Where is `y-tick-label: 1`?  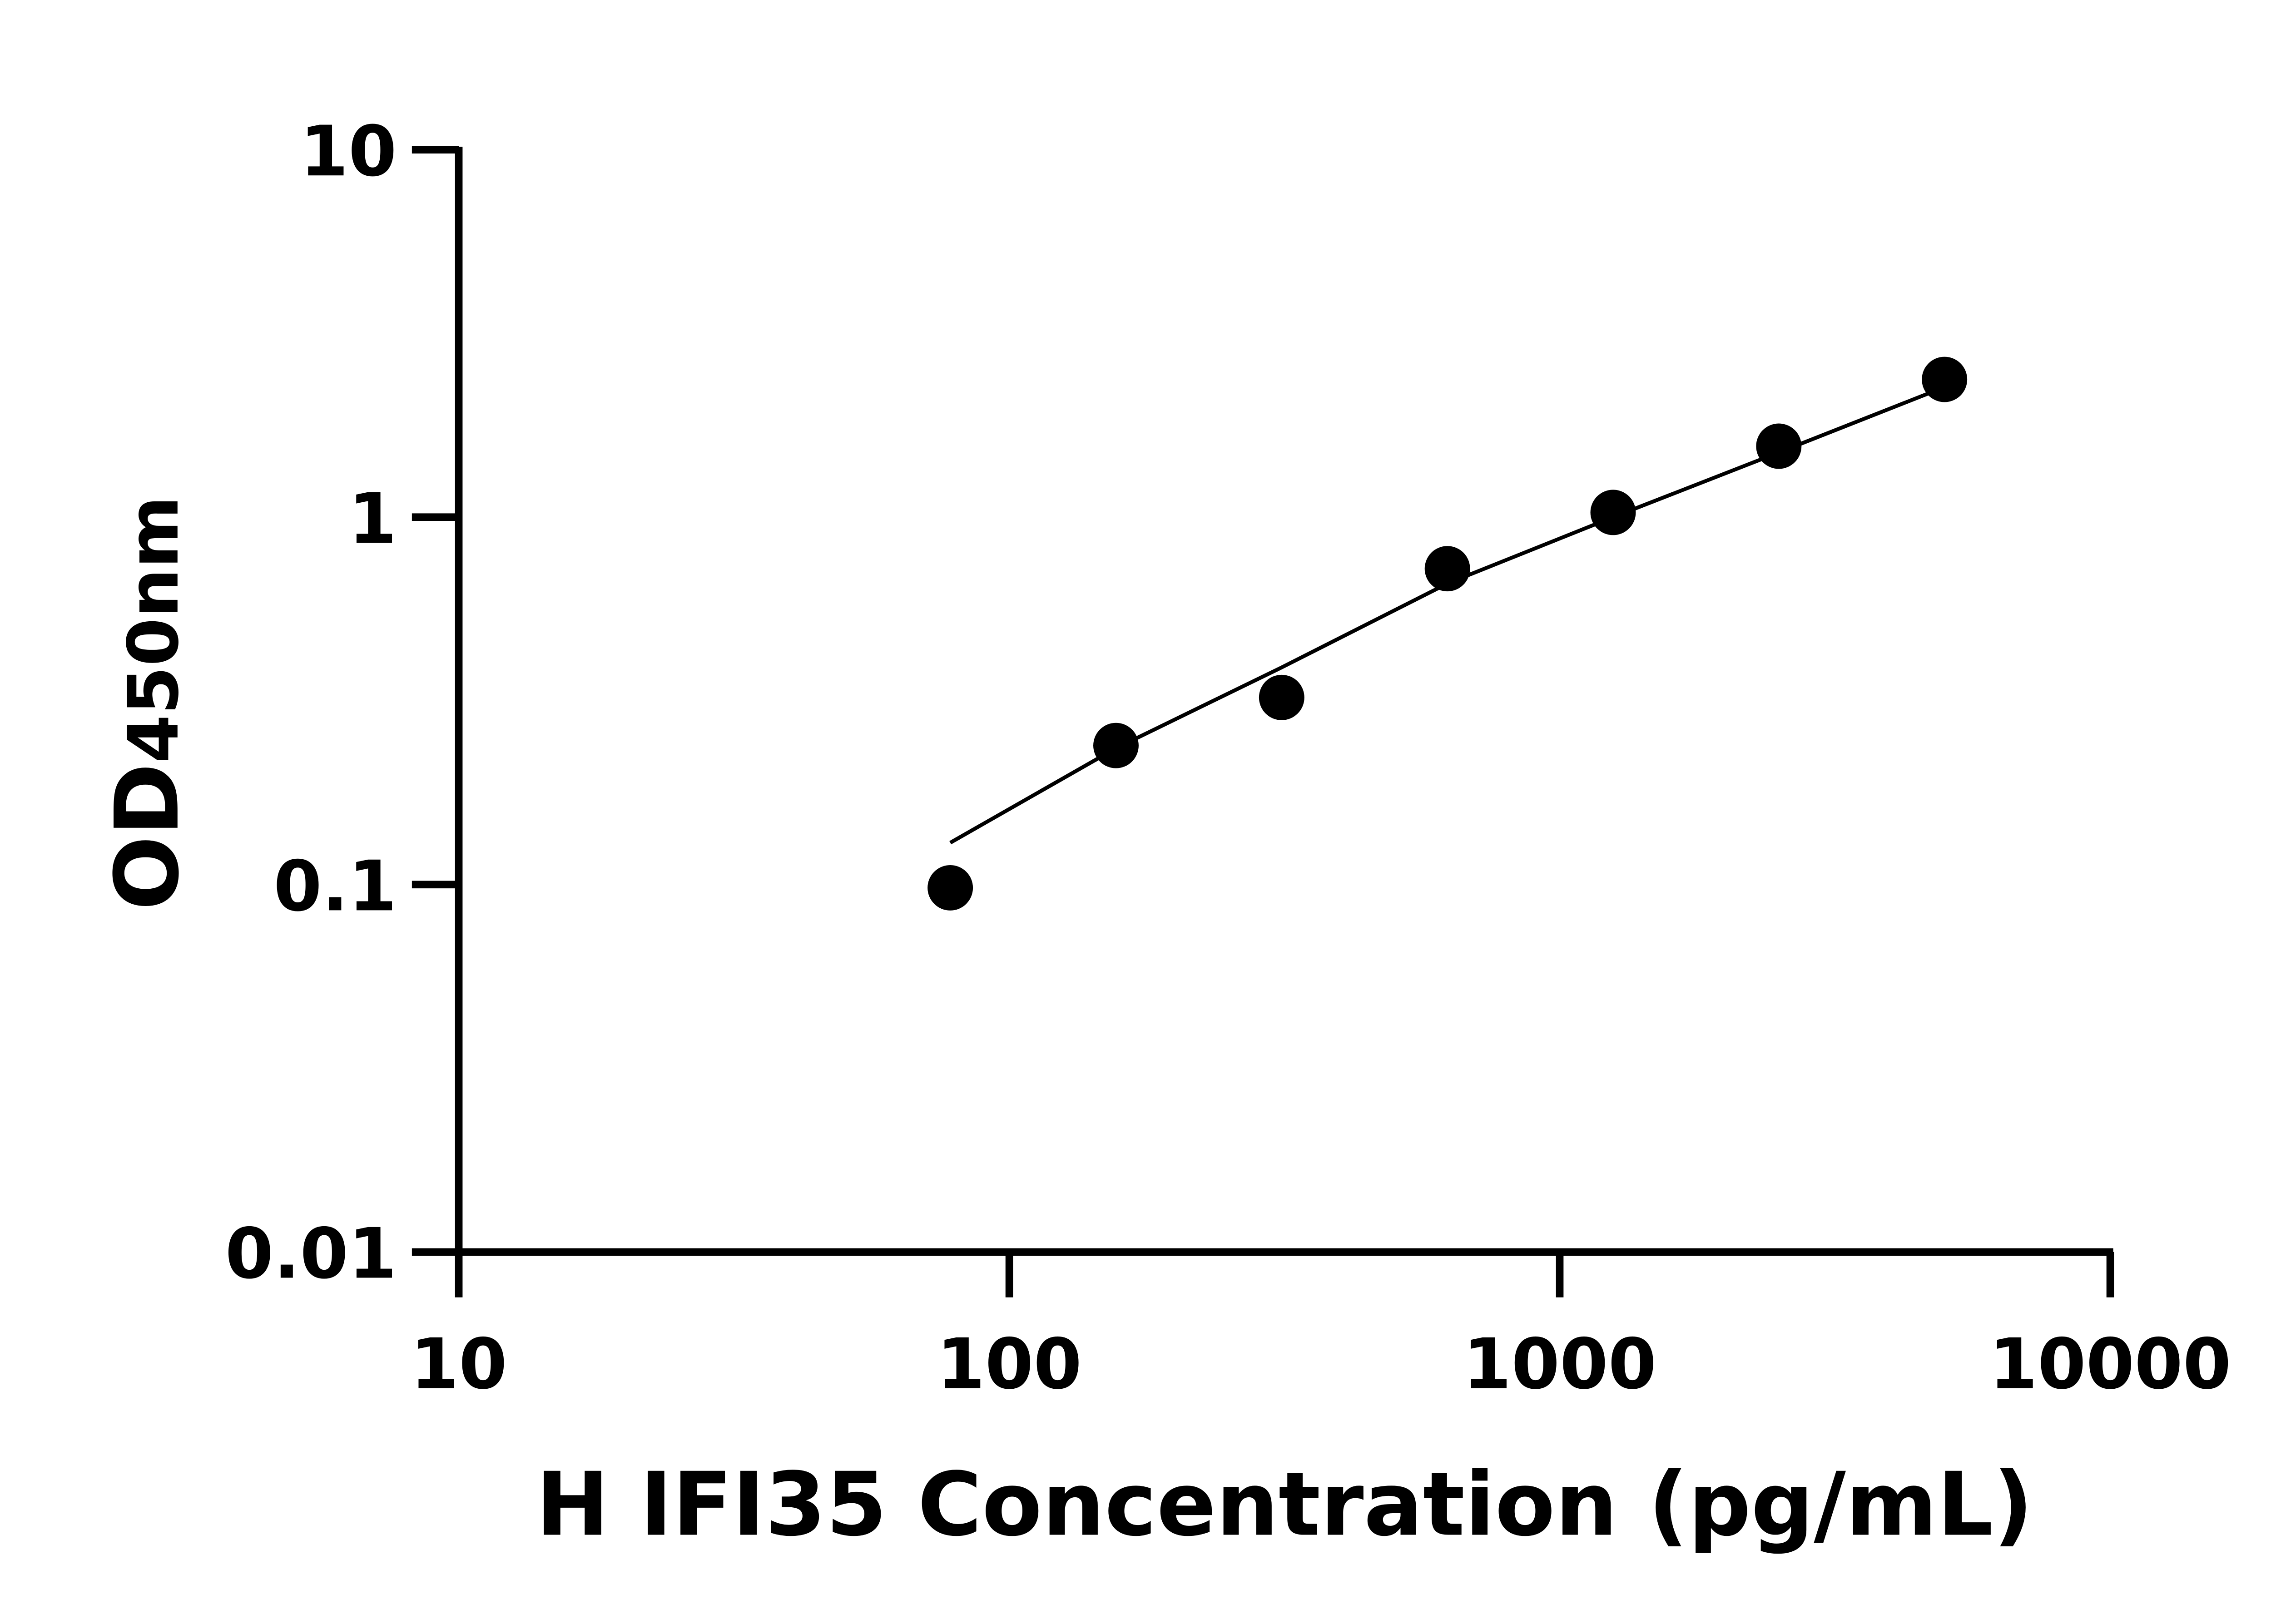 y-tick-label: 1 is located at coordinates (372, 519).